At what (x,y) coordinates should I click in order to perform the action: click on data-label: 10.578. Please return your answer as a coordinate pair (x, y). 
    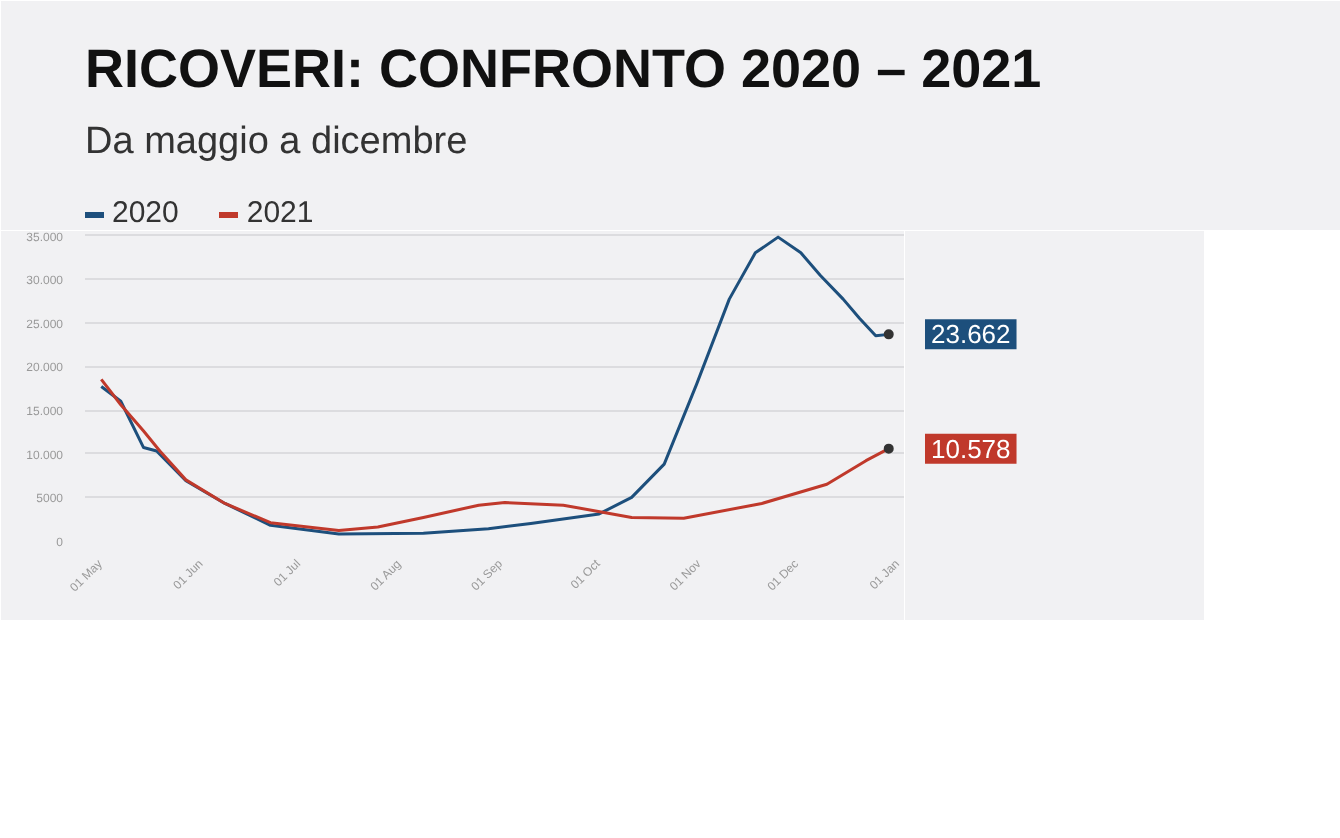
    Looking at the image, I should click on (971, 448).